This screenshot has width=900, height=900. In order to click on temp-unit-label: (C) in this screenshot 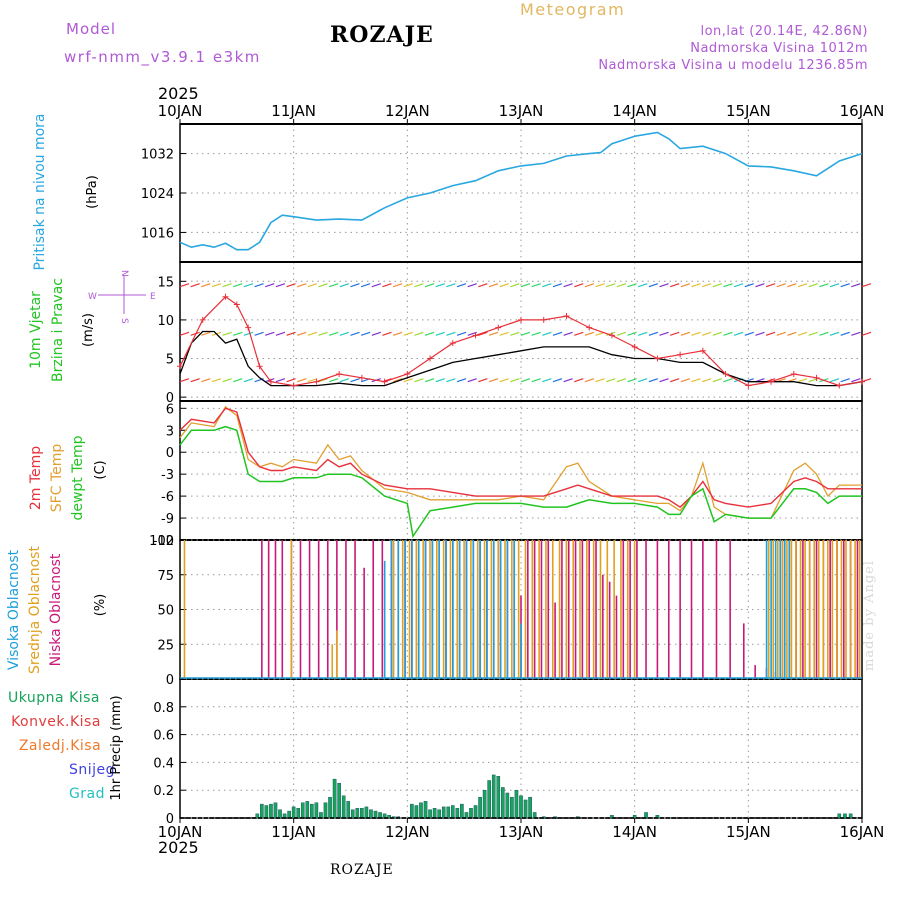, I will do `click(100, 469)`.